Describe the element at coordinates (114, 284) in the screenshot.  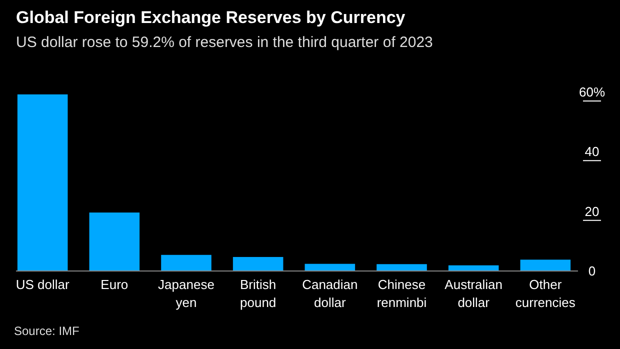
I see `x-tick-label: Euro` at that location.